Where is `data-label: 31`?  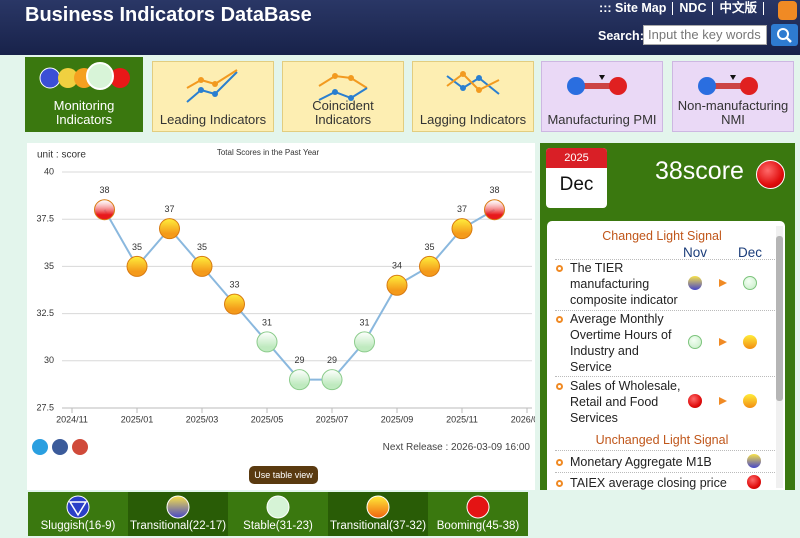 data-label: 31 is located at coordinates (267, 322).